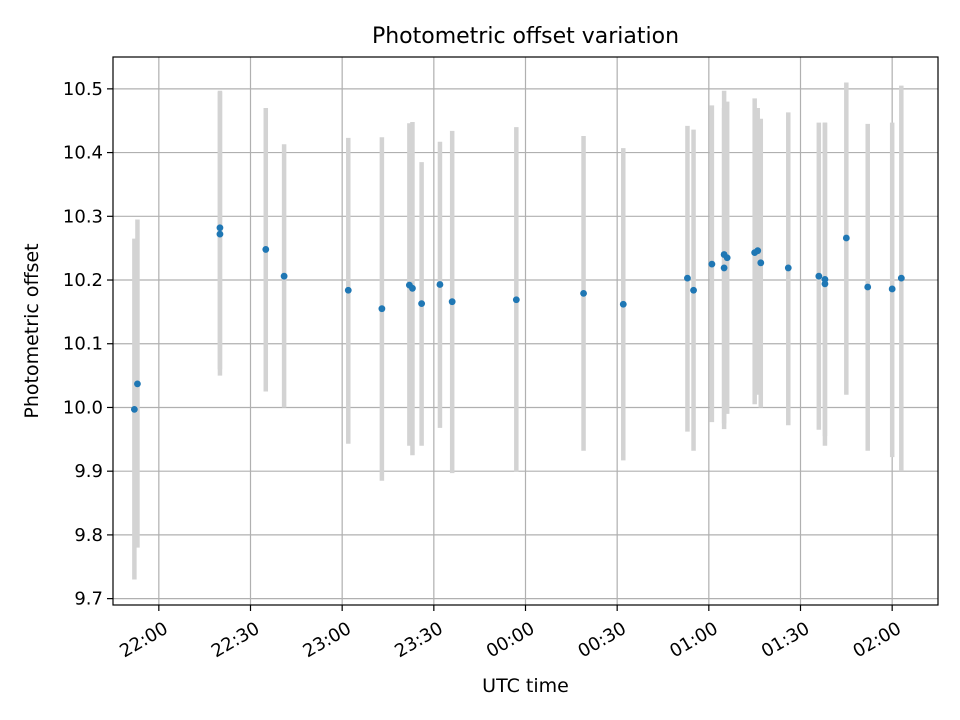 This screenshot has width=960, height=720. I want to click on y-tick-label: 10.3, so click(83, 216).